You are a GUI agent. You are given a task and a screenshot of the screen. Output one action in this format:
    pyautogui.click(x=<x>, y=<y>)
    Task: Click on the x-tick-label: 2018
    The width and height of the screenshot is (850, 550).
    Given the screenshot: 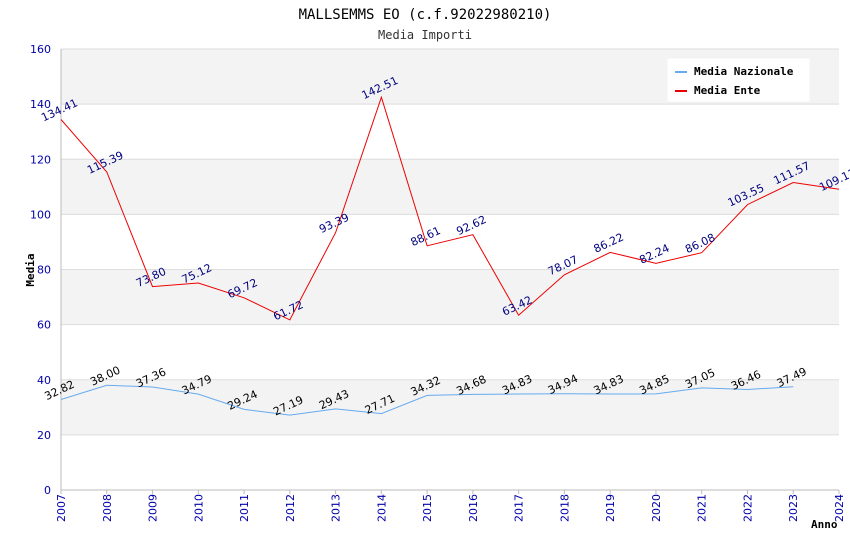 What is the action you would take?
    pyautogui.click(x=564, y=508)
    